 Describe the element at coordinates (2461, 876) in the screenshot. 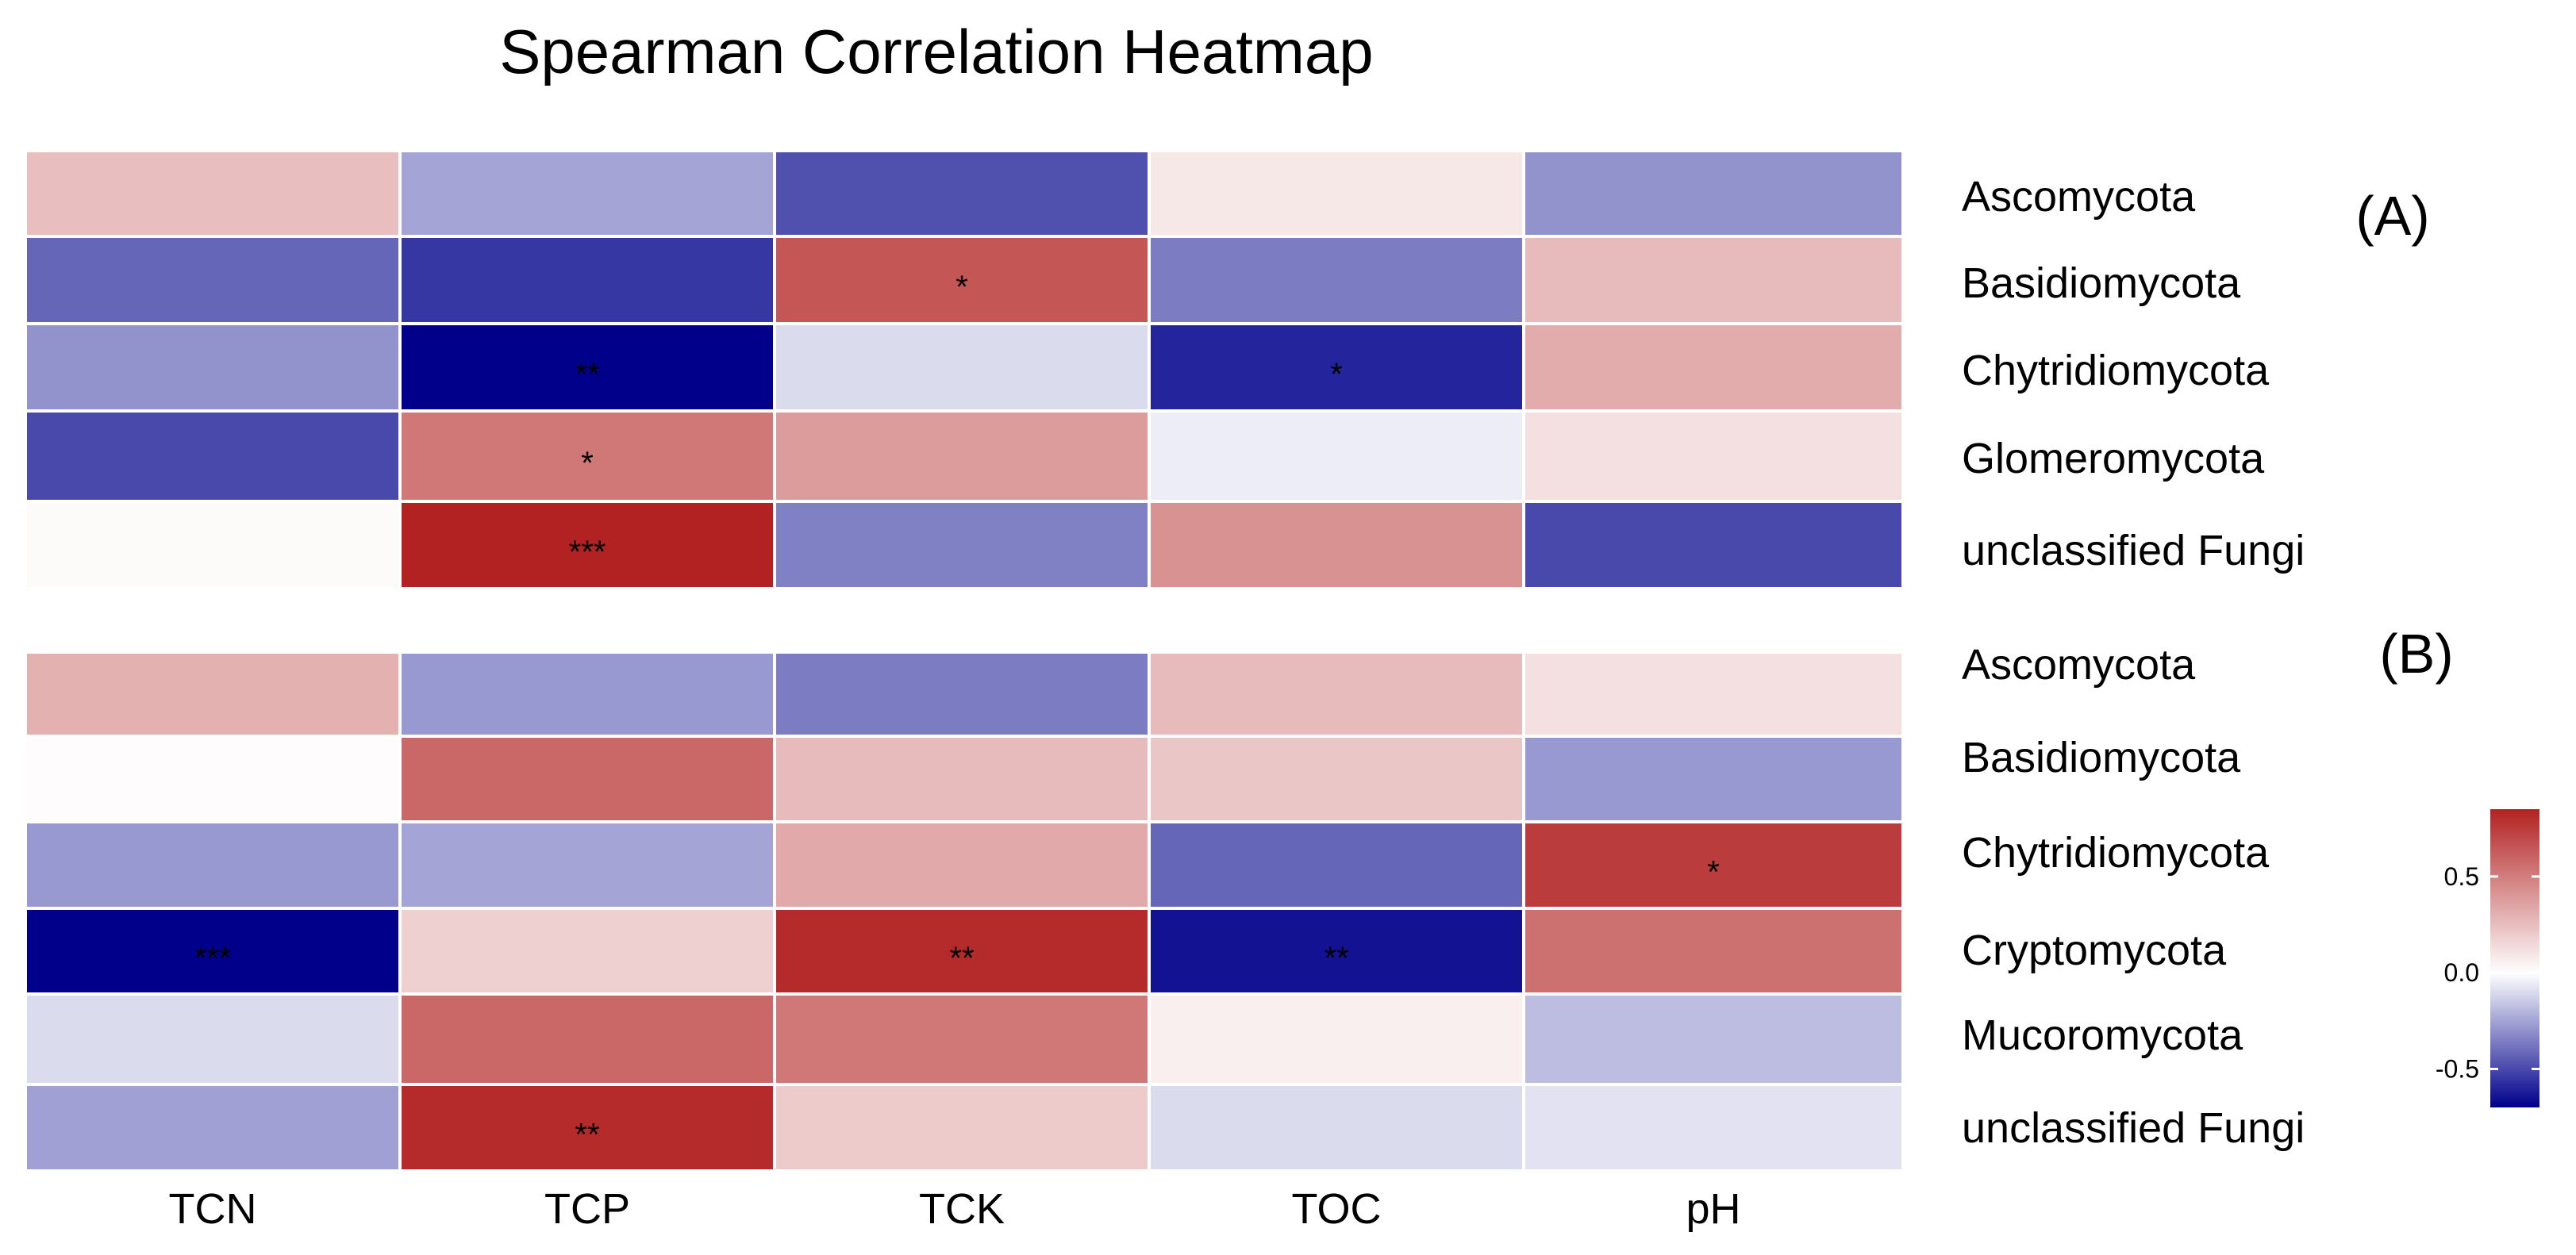

I see `legend-tick-label: 0.5` at that location.